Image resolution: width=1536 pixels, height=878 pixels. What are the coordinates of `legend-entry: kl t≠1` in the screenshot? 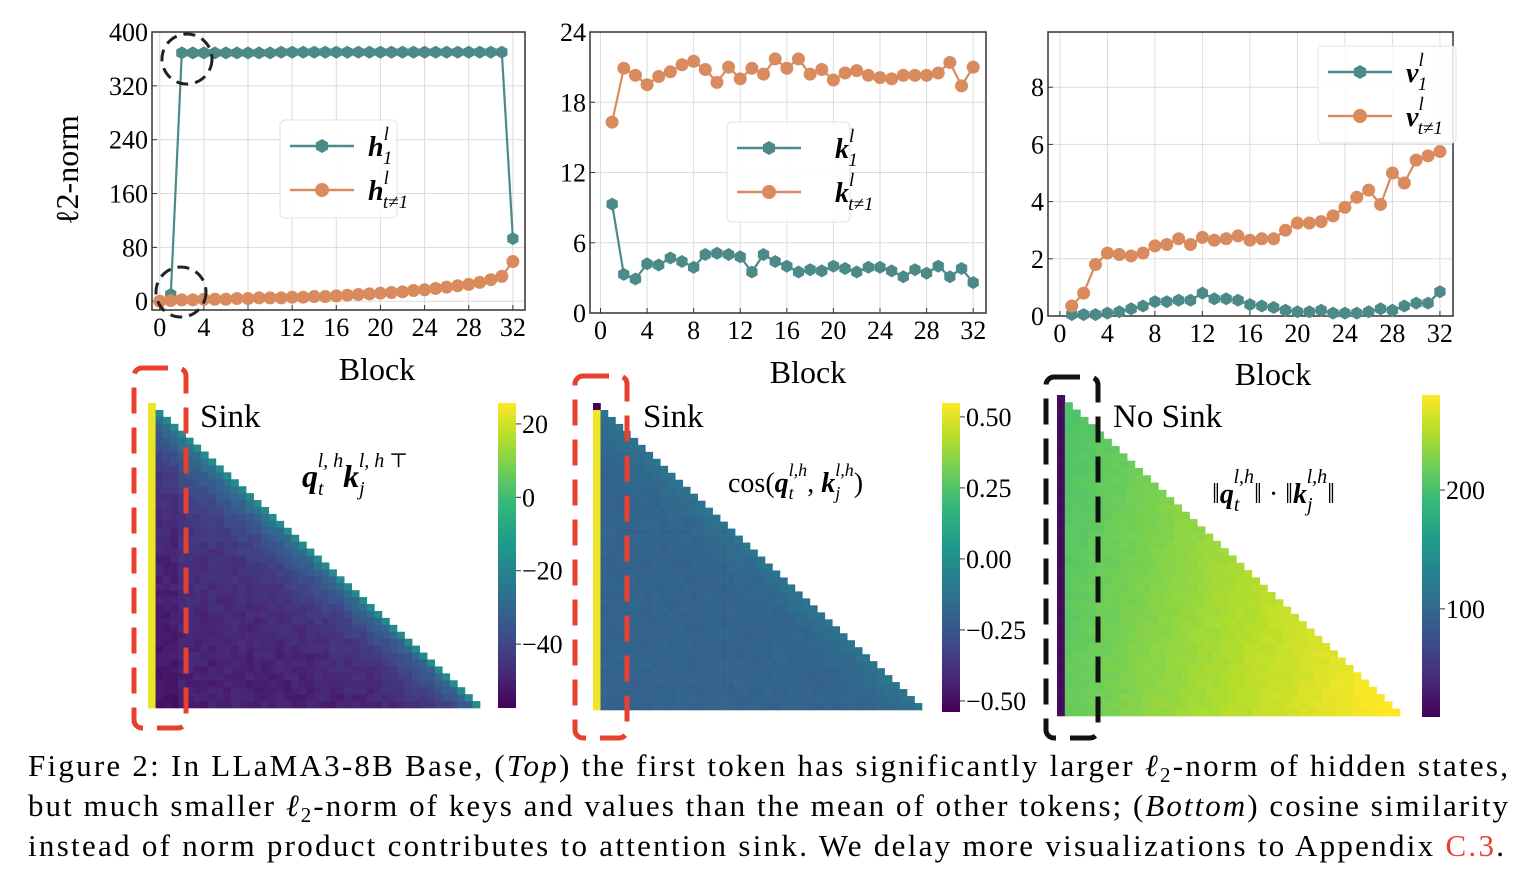 It's located at (854, 192).